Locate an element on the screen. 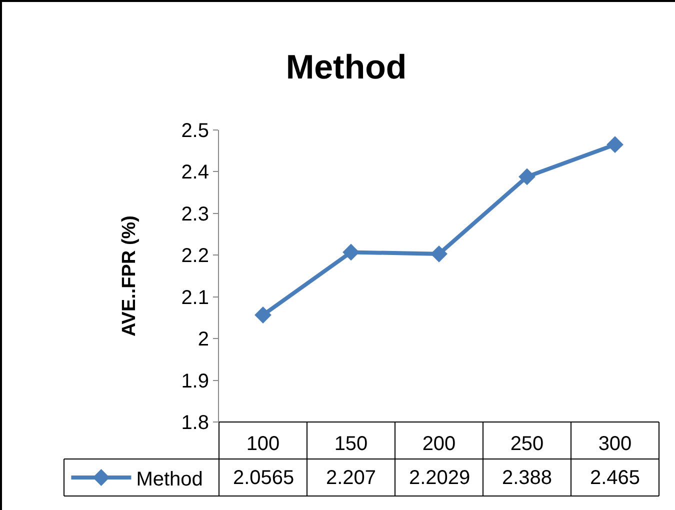  x-tick-label: 250 is located at coordinates (527, 444).